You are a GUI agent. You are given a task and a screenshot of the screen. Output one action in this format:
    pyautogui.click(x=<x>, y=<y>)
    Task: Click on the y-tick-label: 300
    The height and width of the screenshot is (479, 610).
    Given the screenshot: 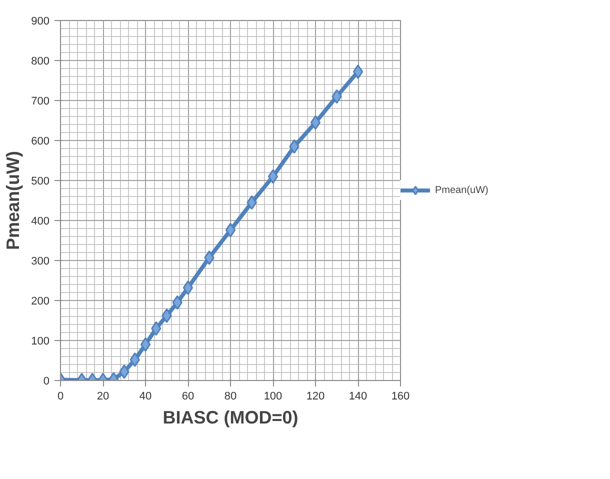 What is the action you would take?
    pyautogui.click(x=40, y=262)
    